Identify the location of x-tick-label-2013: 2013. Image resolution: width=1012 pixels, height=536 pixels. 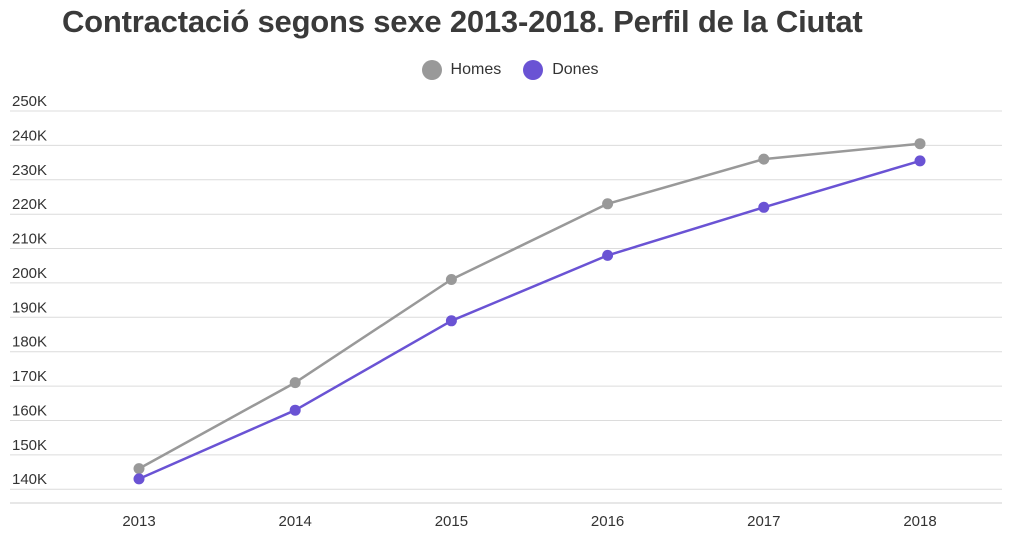
(138, 521).